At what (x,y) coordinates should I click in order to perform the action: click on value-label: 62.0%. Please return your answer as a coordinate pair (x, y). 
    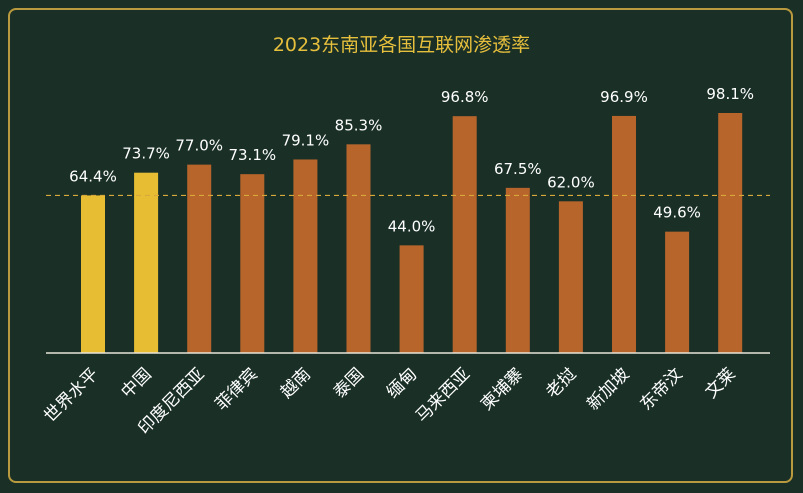
    Looking at the image, I should click on (571, 182).